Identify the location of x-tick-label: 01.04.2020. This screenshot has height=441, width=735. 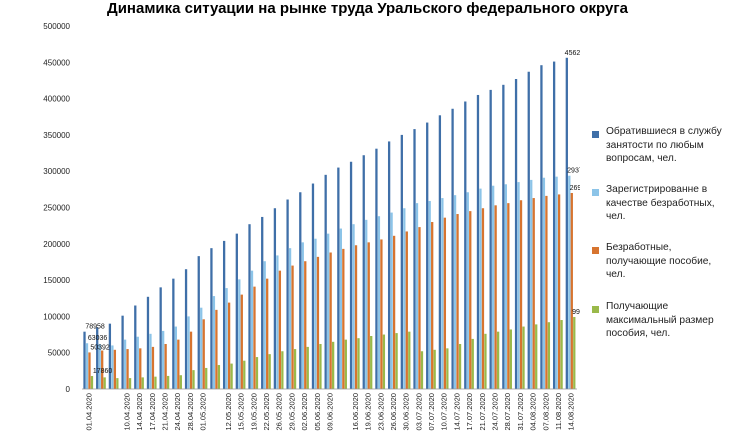
(88, 412).